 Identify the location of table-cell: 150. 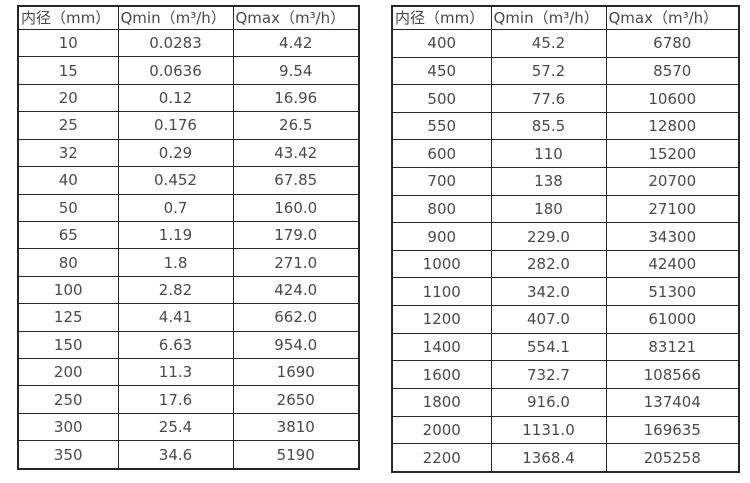
(68, 345).